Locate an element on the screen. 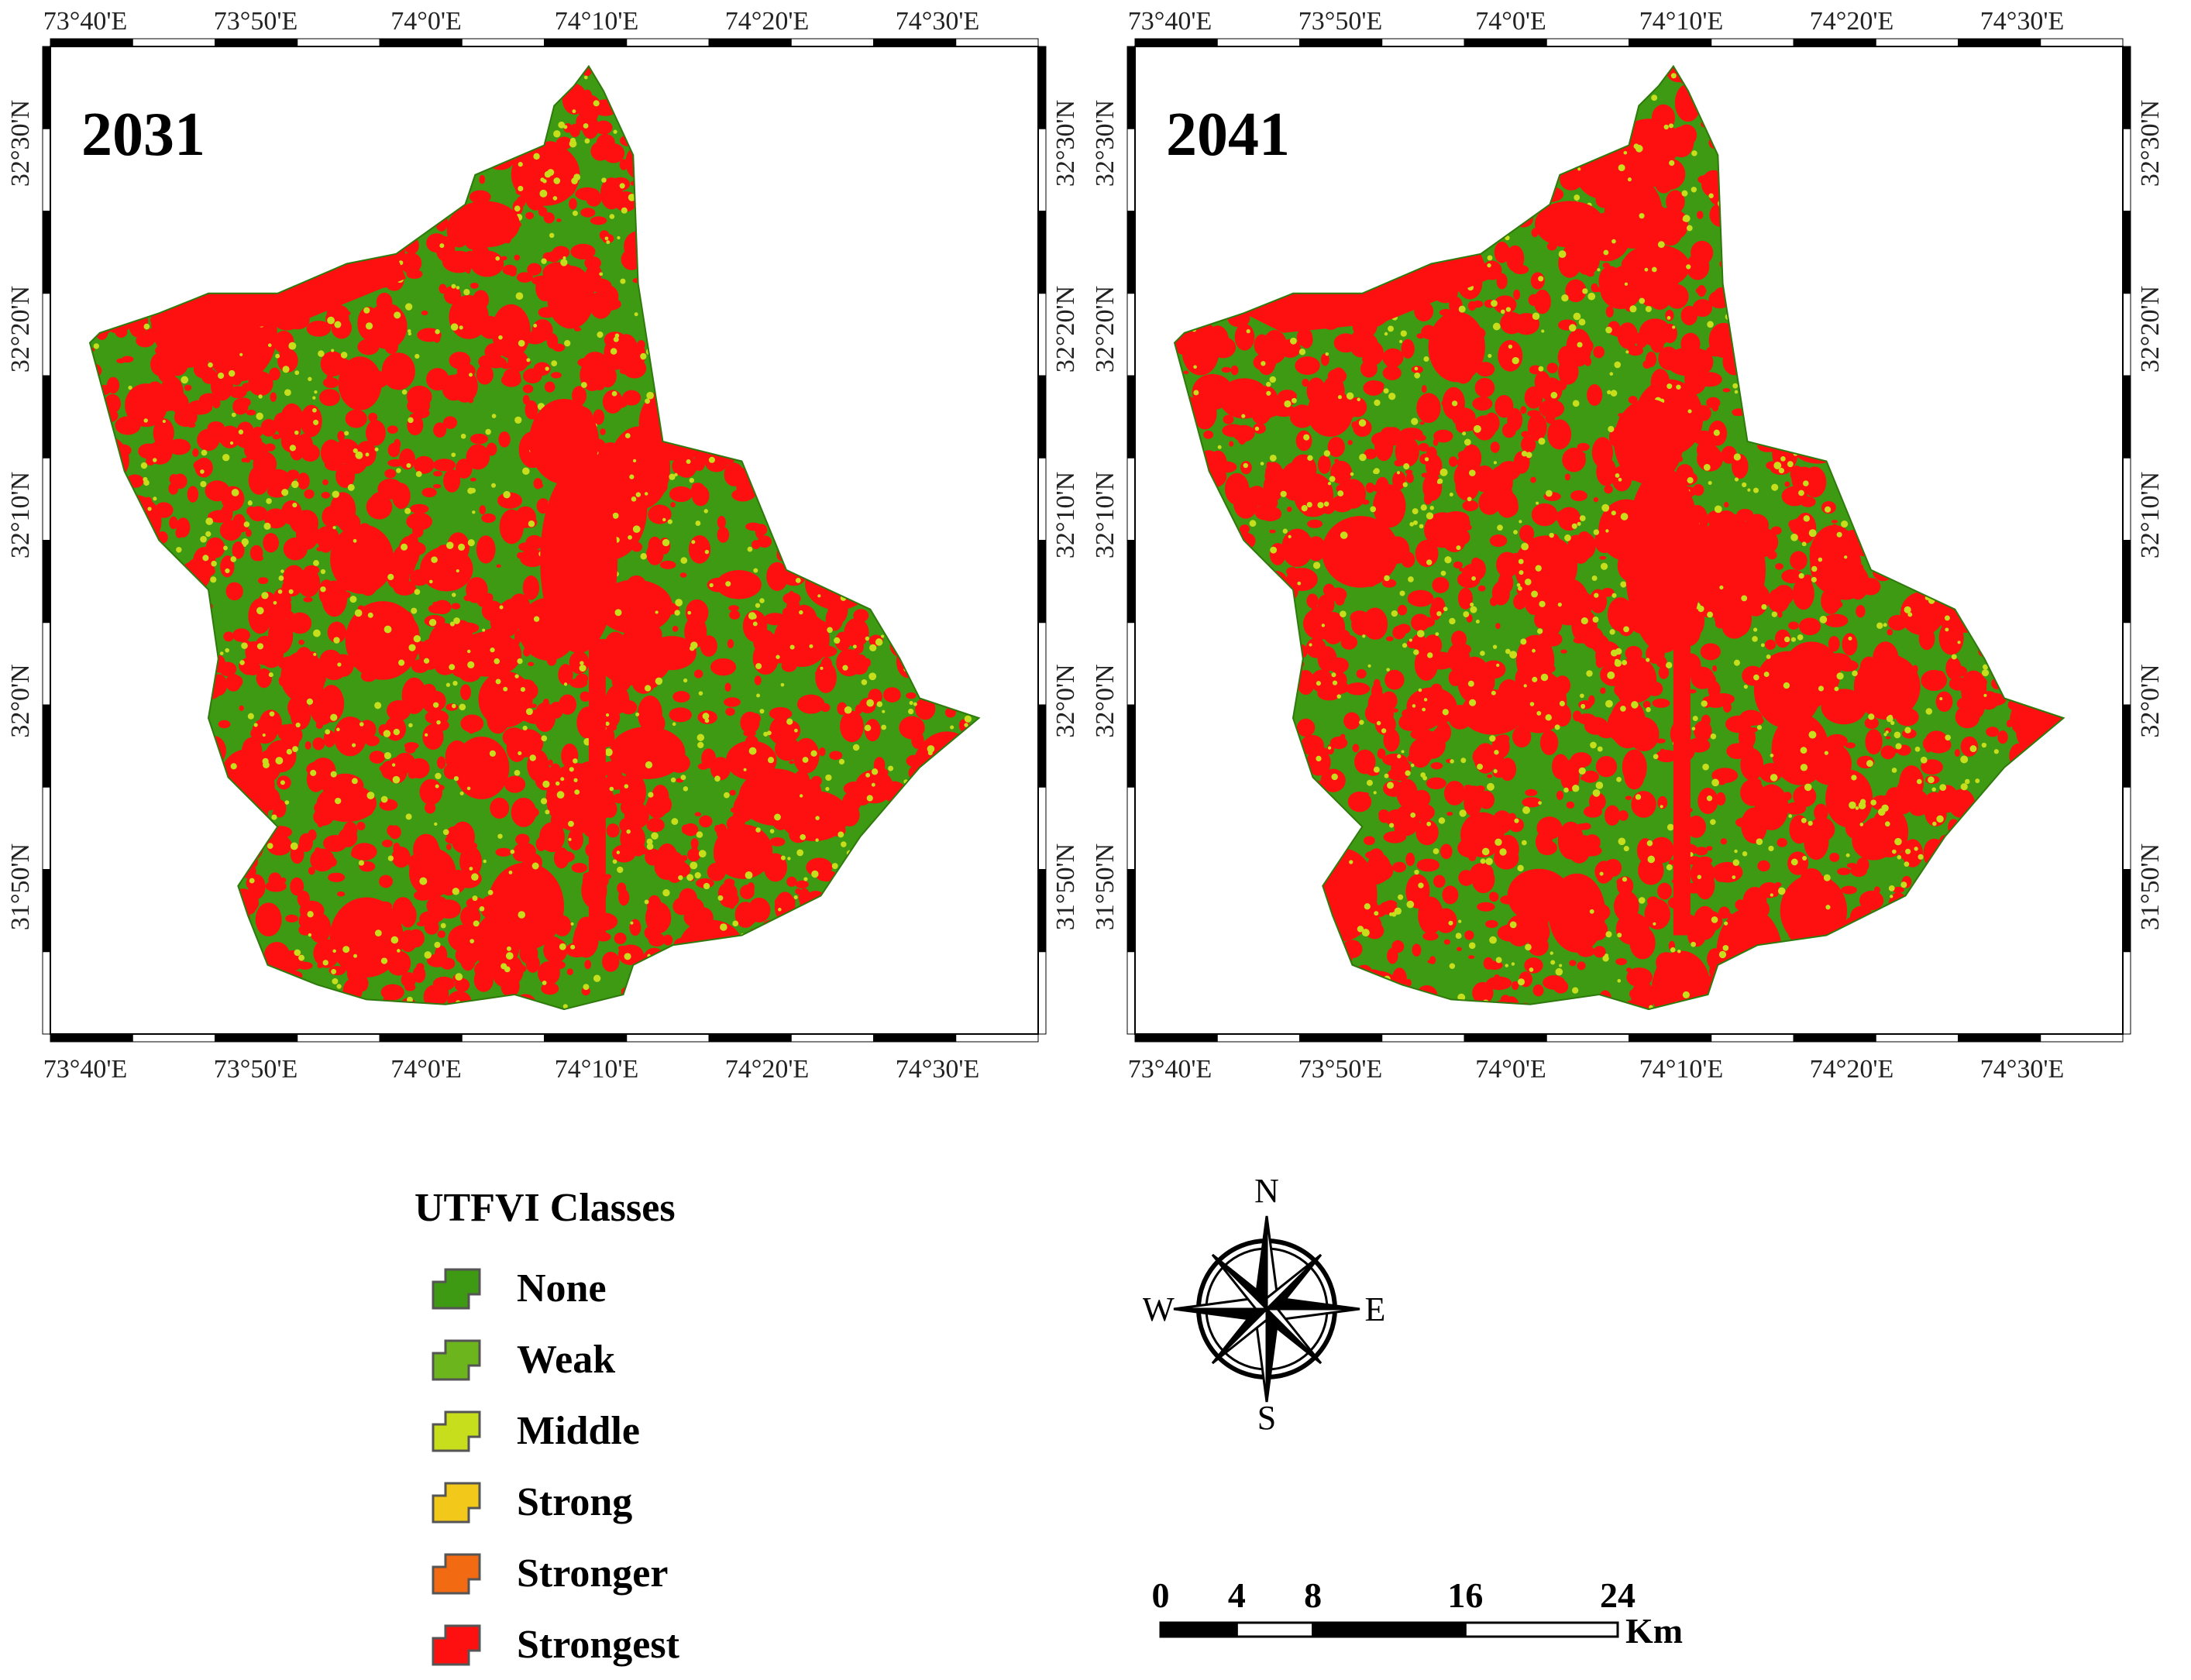  scale-tick-label: 4 is located at coordinates (1237, 1595).